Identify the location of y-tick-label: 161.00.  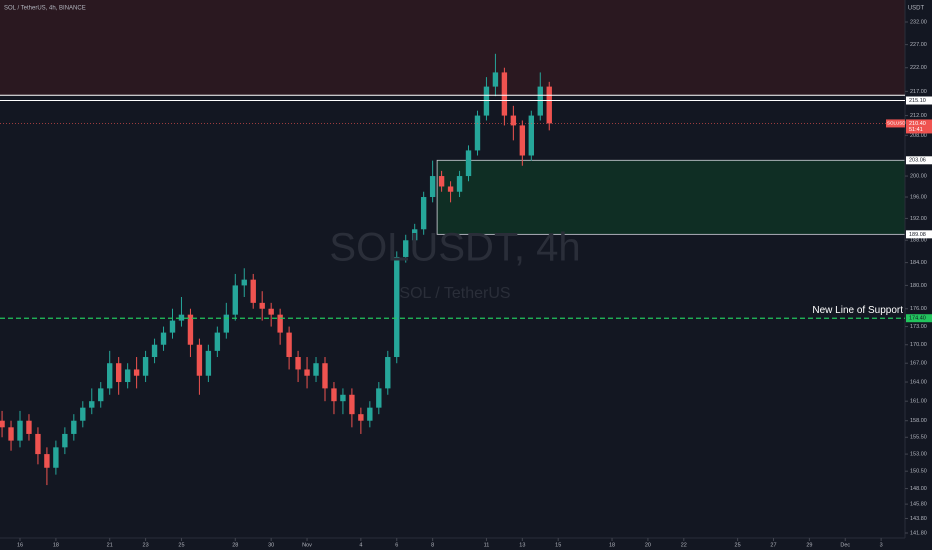
(918, 402).